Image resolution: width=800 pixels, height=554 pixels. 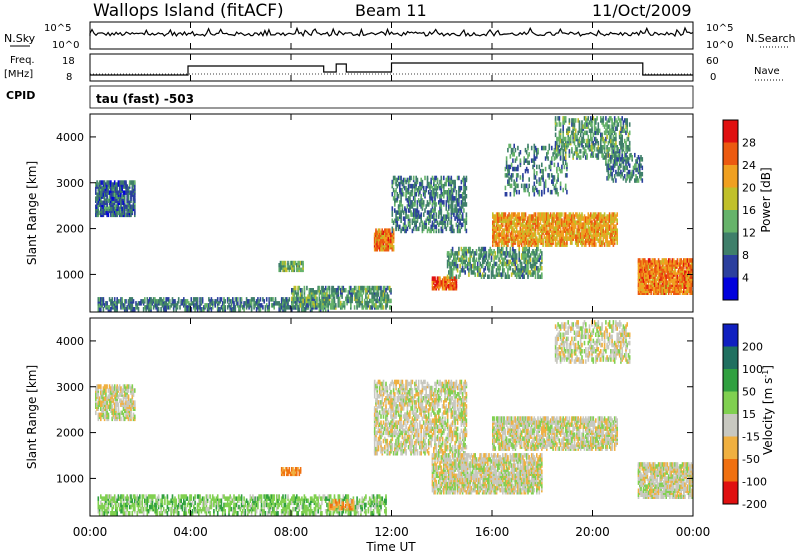 I want to click on beam-label: Beam 11, so click(x=391, y=10).